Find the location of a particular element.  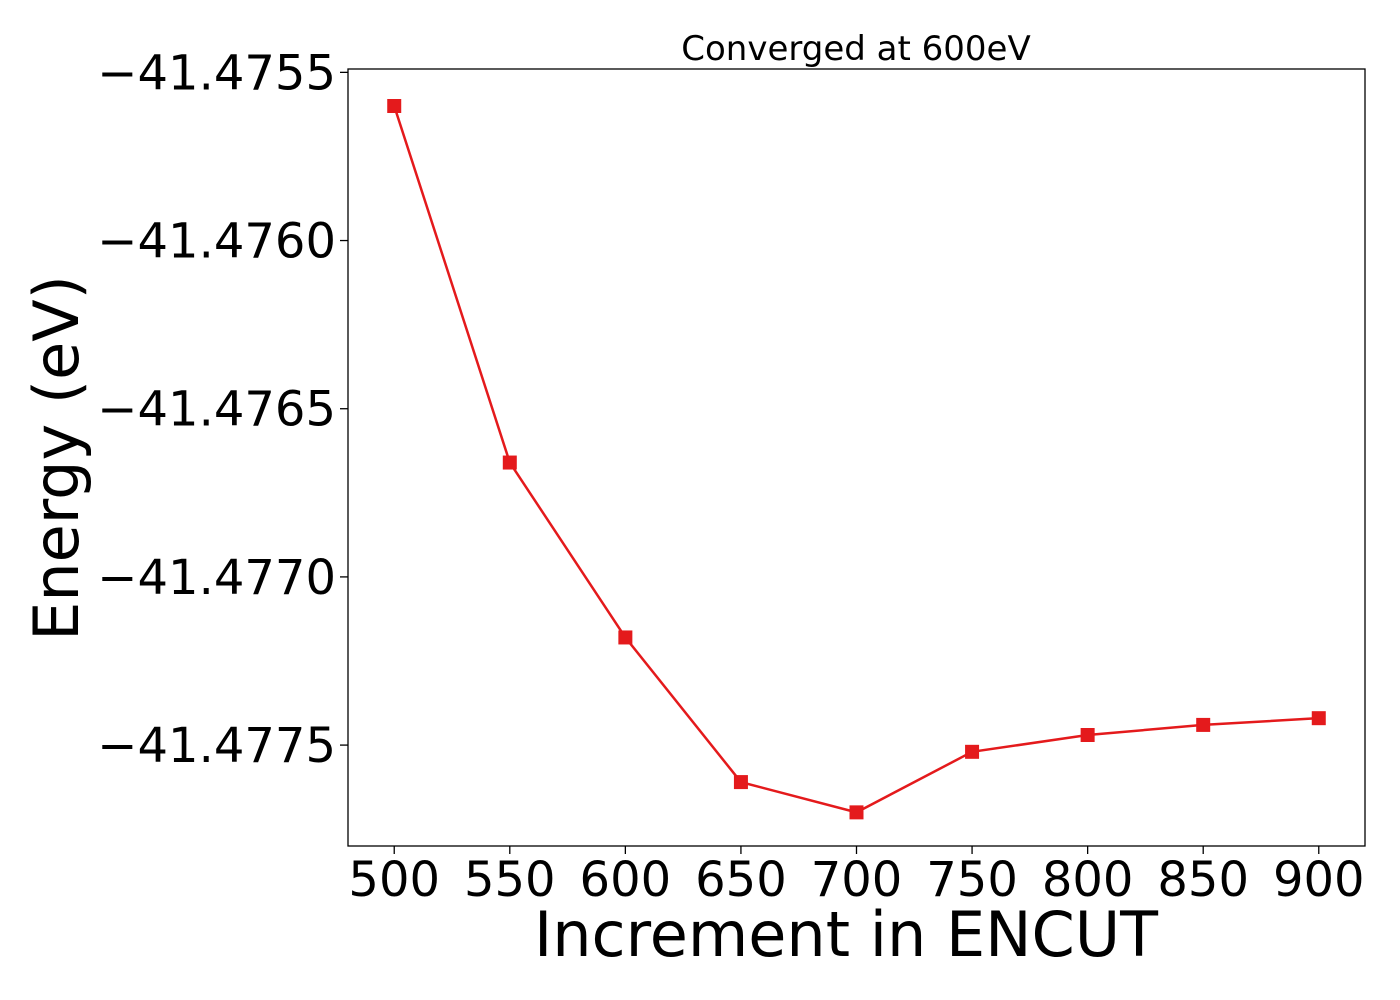

x-tick-label: 750 is located at coordinates (972, 880).